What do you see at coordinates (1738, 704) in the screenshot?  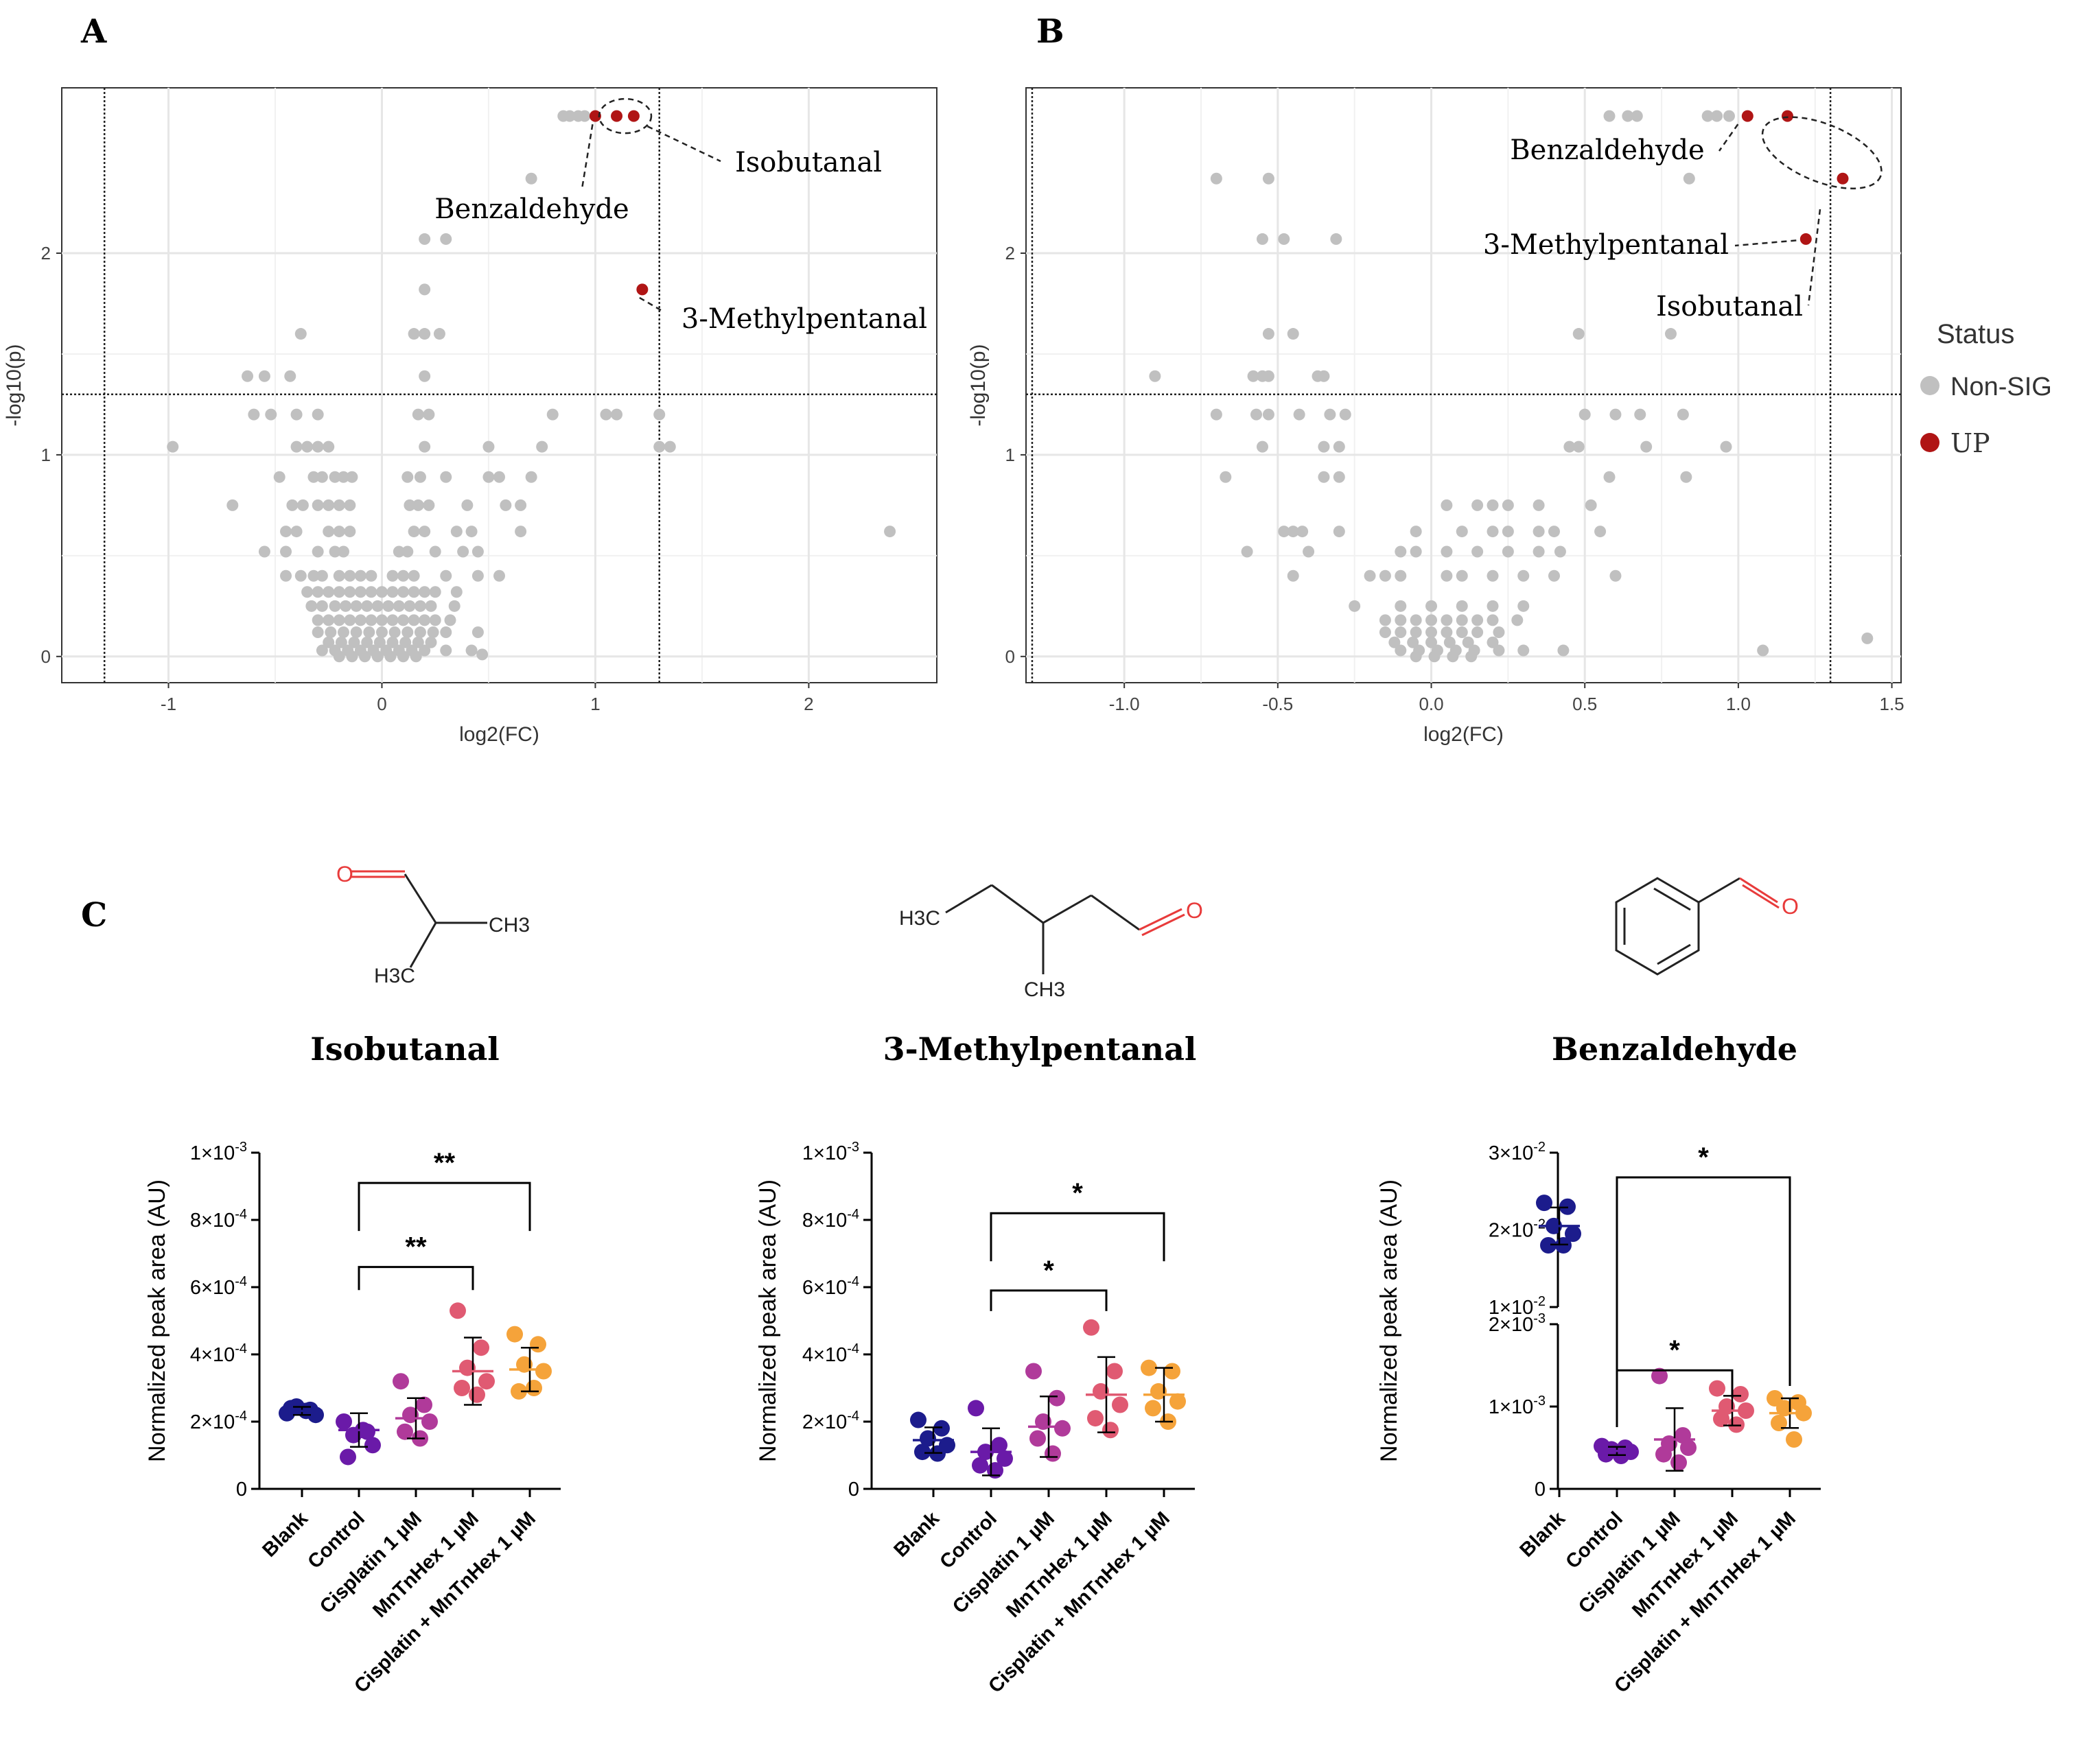 I see `x-tick-label: 1.0` at bounding box center [1738, 704].